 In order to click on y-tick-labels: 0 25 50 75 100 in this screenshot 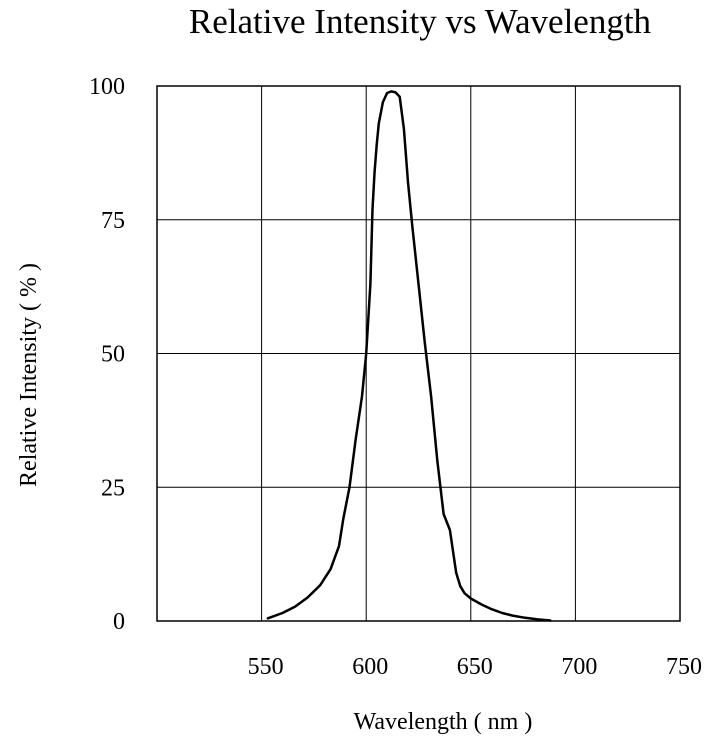, I will do `click(107, 354)`.